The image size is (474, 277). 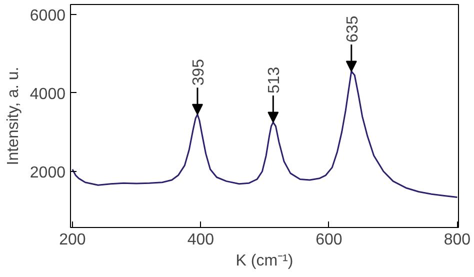 What do you see at coordinates (72, 240) in the screenshot?
I see `x-tick-label: 200` at bounding box center [72, 240].